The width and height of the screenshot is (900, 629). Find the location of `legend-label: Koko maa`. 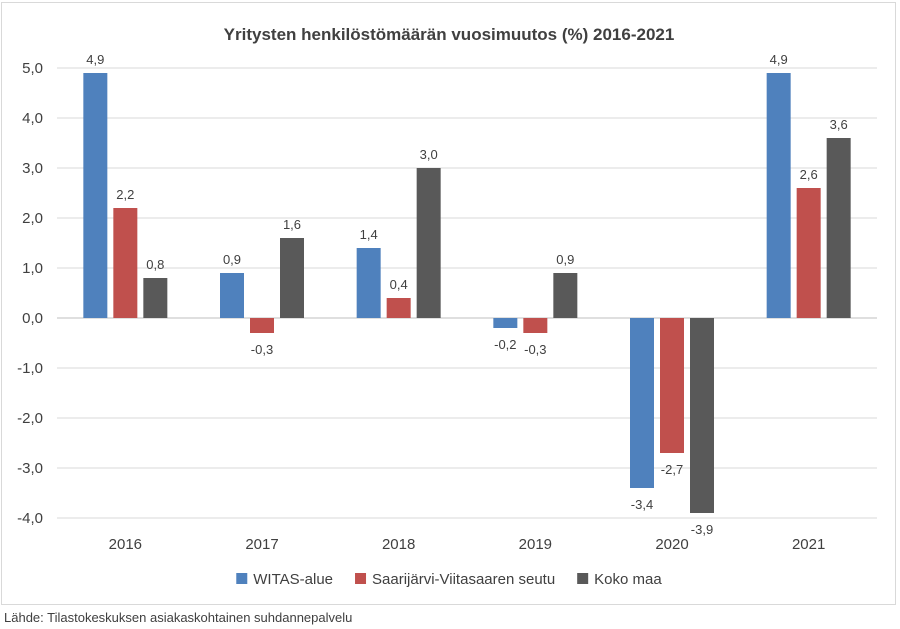

legend-label: Koko maa is located at coordinates (628, 579).